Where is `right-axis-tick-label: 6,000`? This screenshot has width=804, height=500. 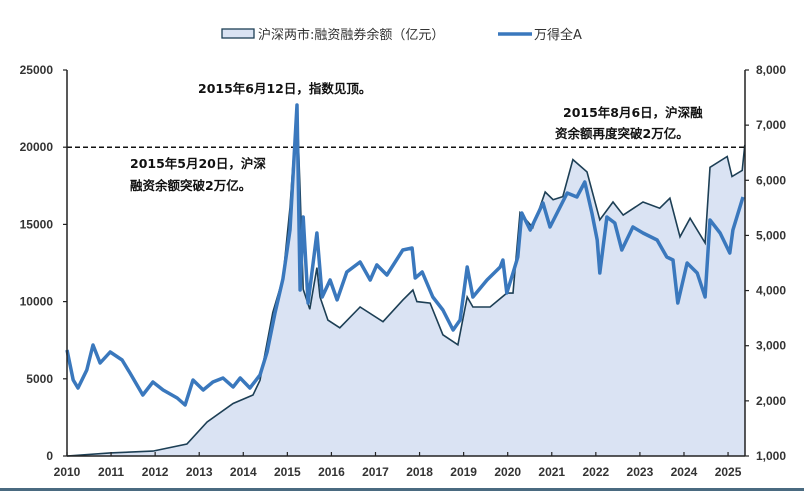
right-axis-tick-label: 6,000 is located at coordinates (771, 180).